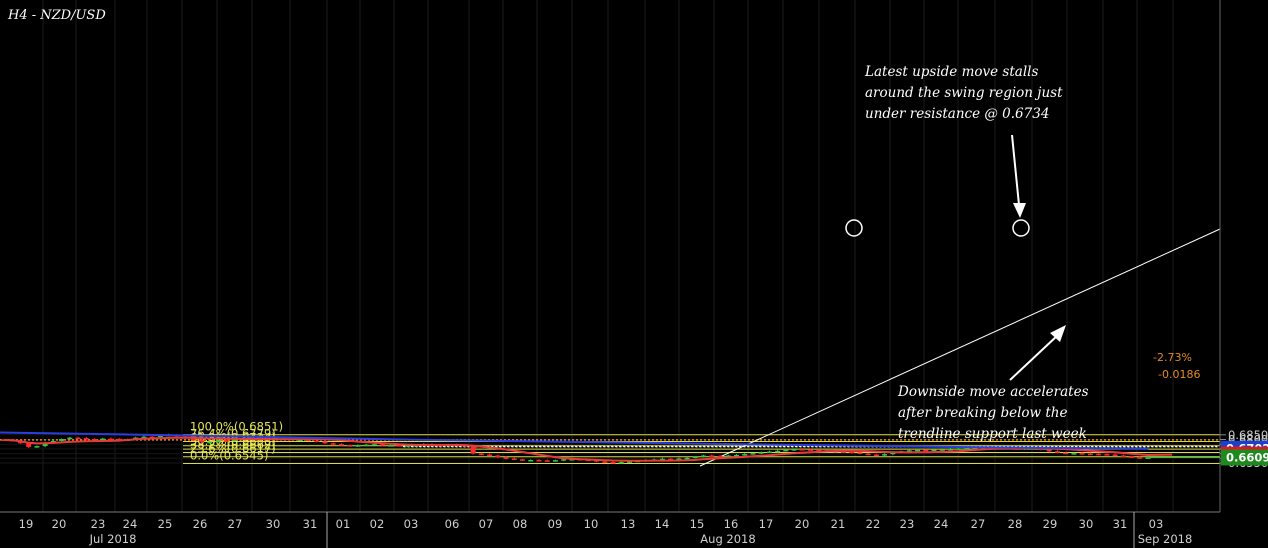  What do you see at coordinates (130, 524) in the screenshot?
I see `x-tick-label: 24` at bounding box center [130, 524].